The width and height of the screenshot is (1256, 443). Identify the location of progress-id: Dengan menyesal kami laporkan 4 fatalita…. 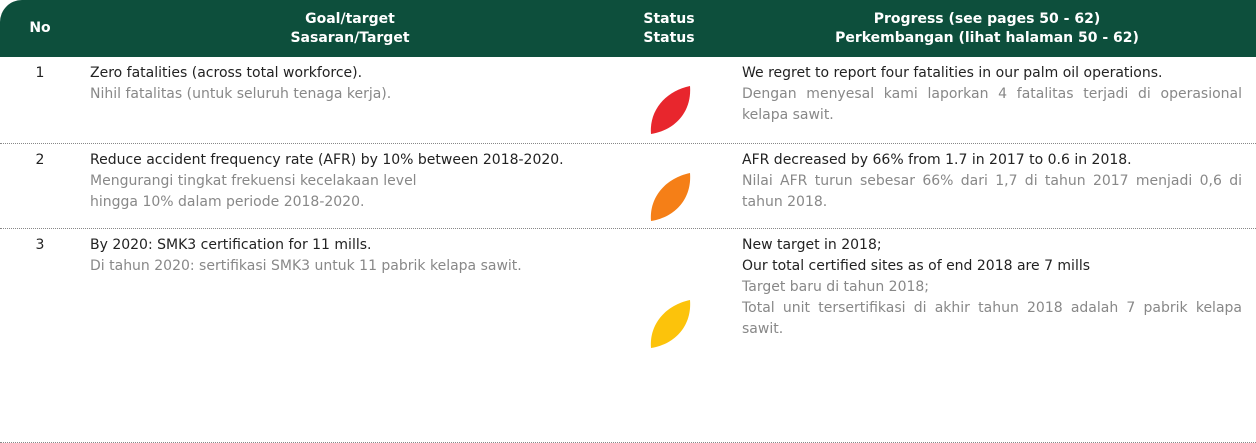
(992, 104).